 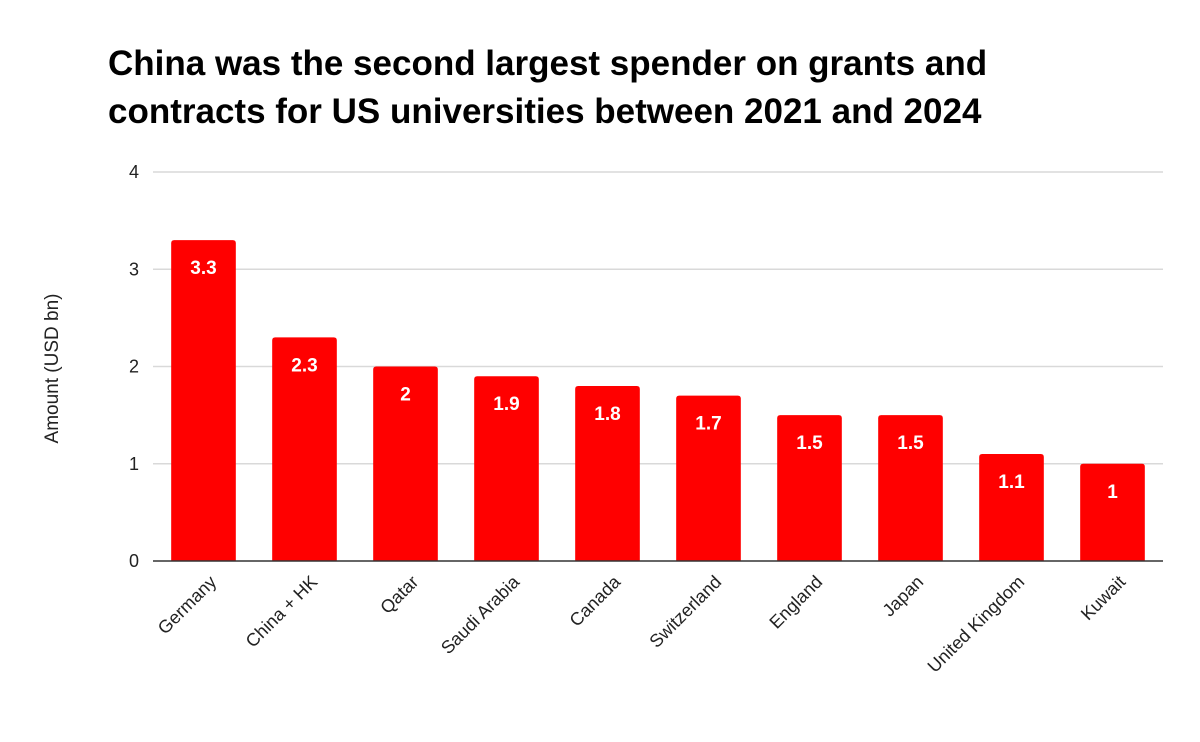 What do you see at coordinates (506, 404) in the screenshot?
I see `data-label: 1.9` at bounding box center [506, 404].